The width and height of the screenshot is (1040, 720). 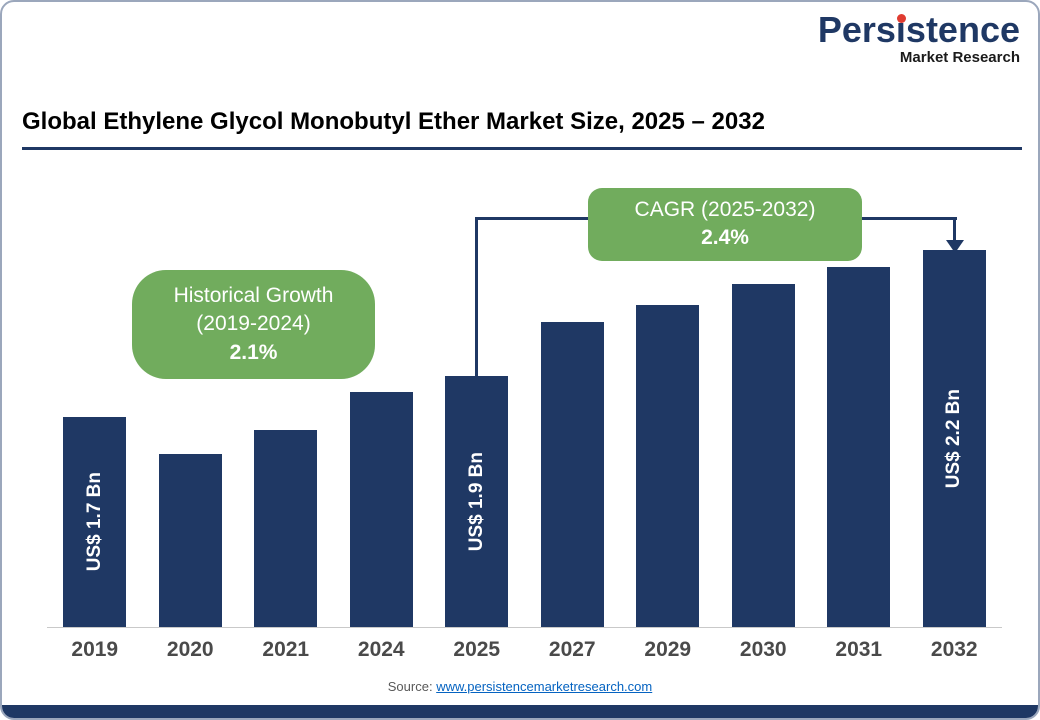 What do you see at coordinates (381, 509) in the screenshot?
I see `bar-2024` at bounding box center [381, 509].